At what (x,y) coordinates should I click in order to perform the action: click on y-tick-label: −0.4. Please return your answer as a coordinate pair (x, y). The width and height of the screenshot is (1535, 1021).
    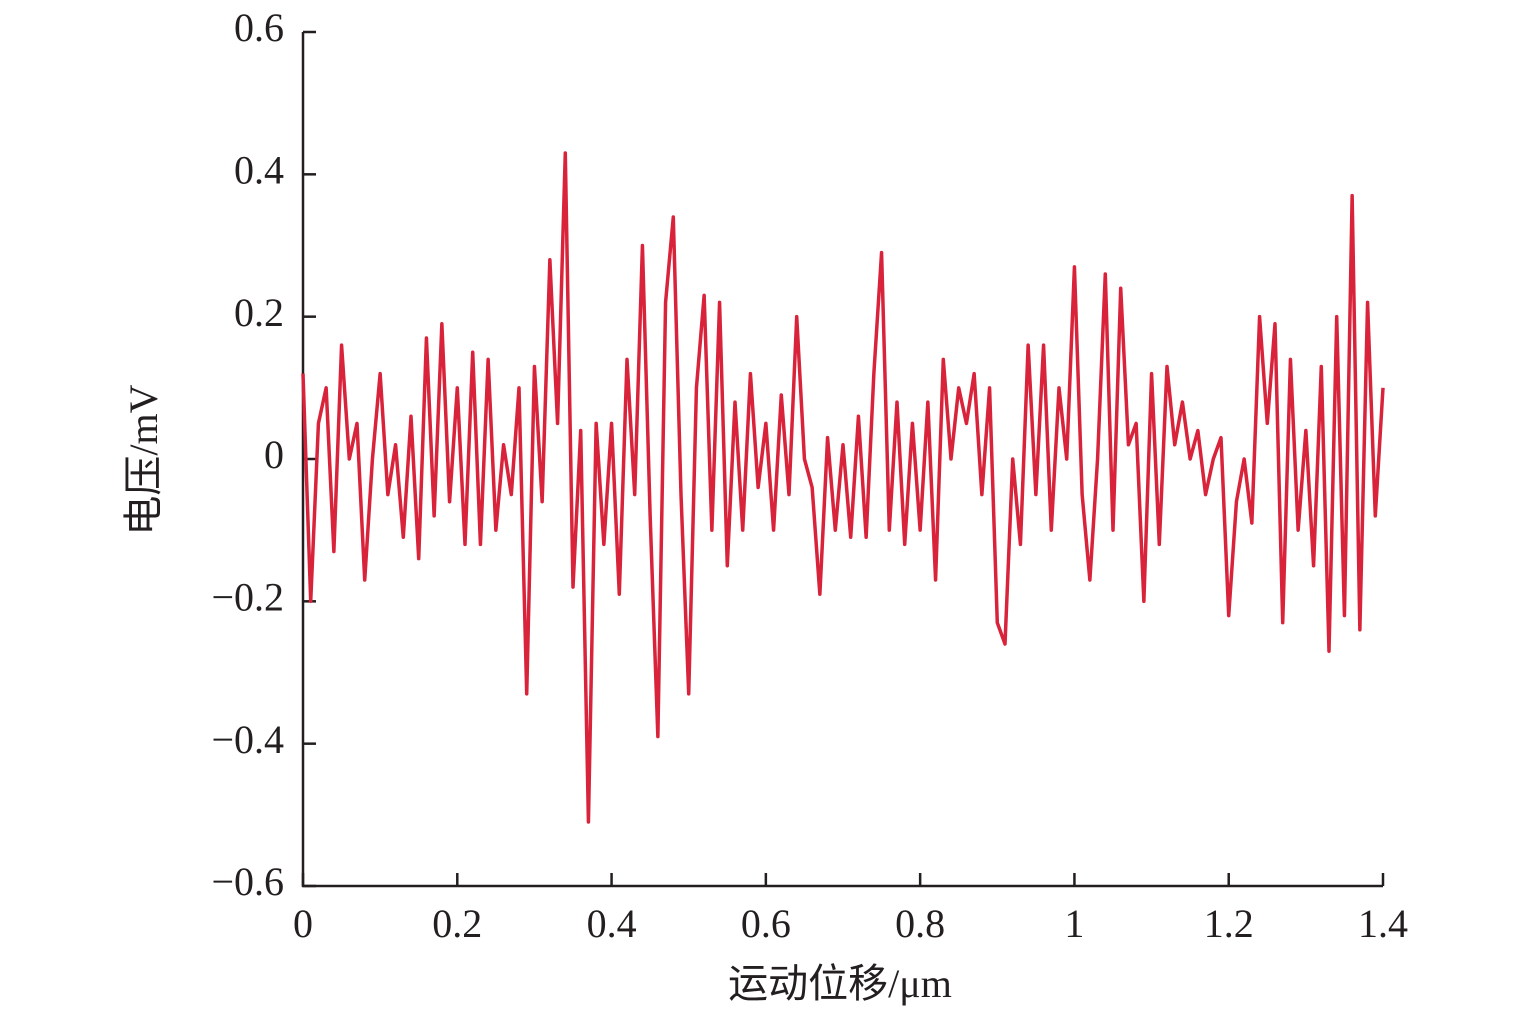
    Looking at the image, I should click on (247, 739).